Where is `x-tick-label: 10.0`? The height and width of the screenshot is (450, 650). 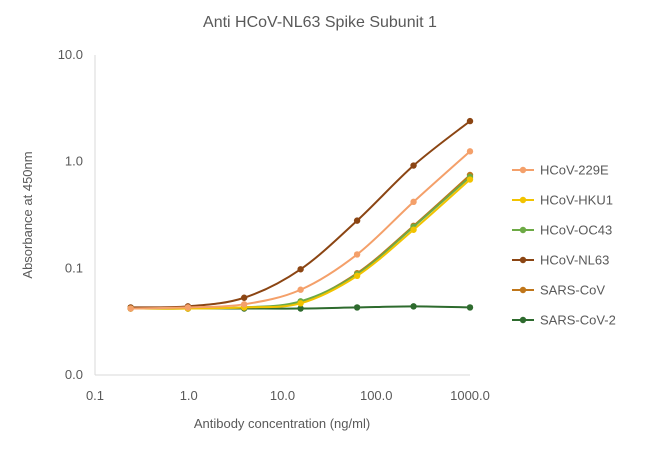
x-tick-label: 10.0 is located at coordinates (282, 395).